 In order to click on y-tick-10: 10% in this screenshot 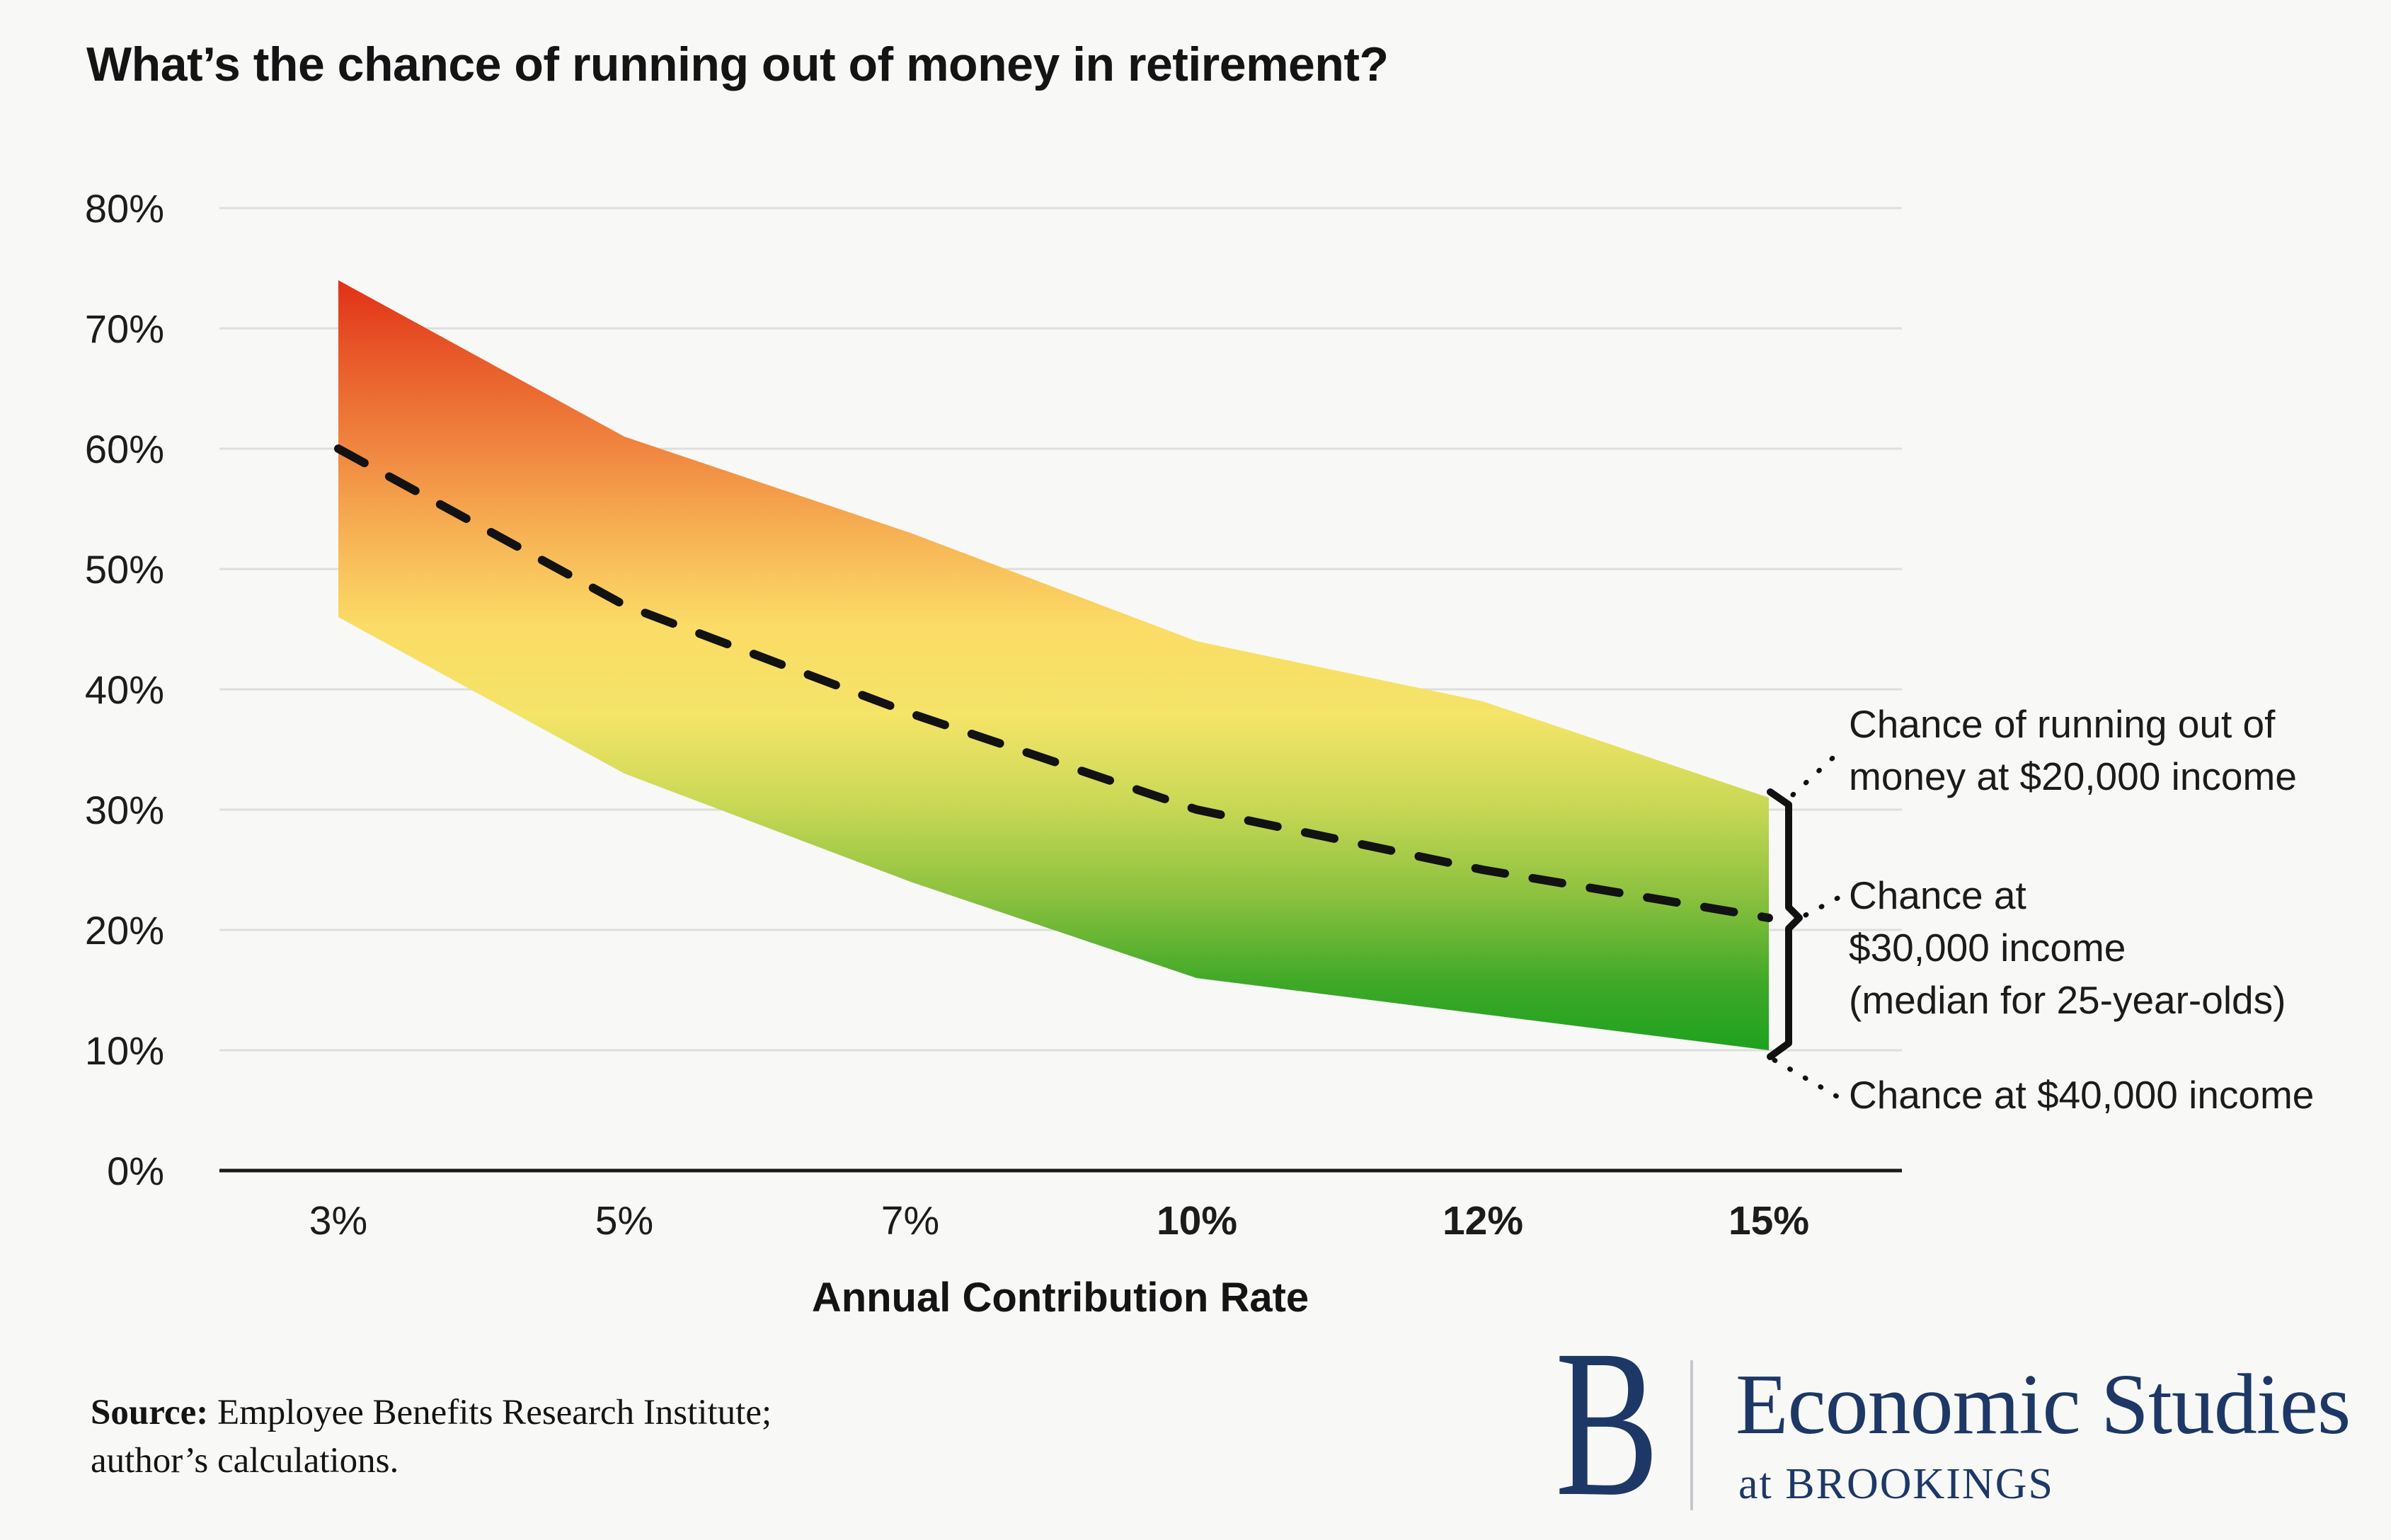, I will do `click(124, 1050)`.